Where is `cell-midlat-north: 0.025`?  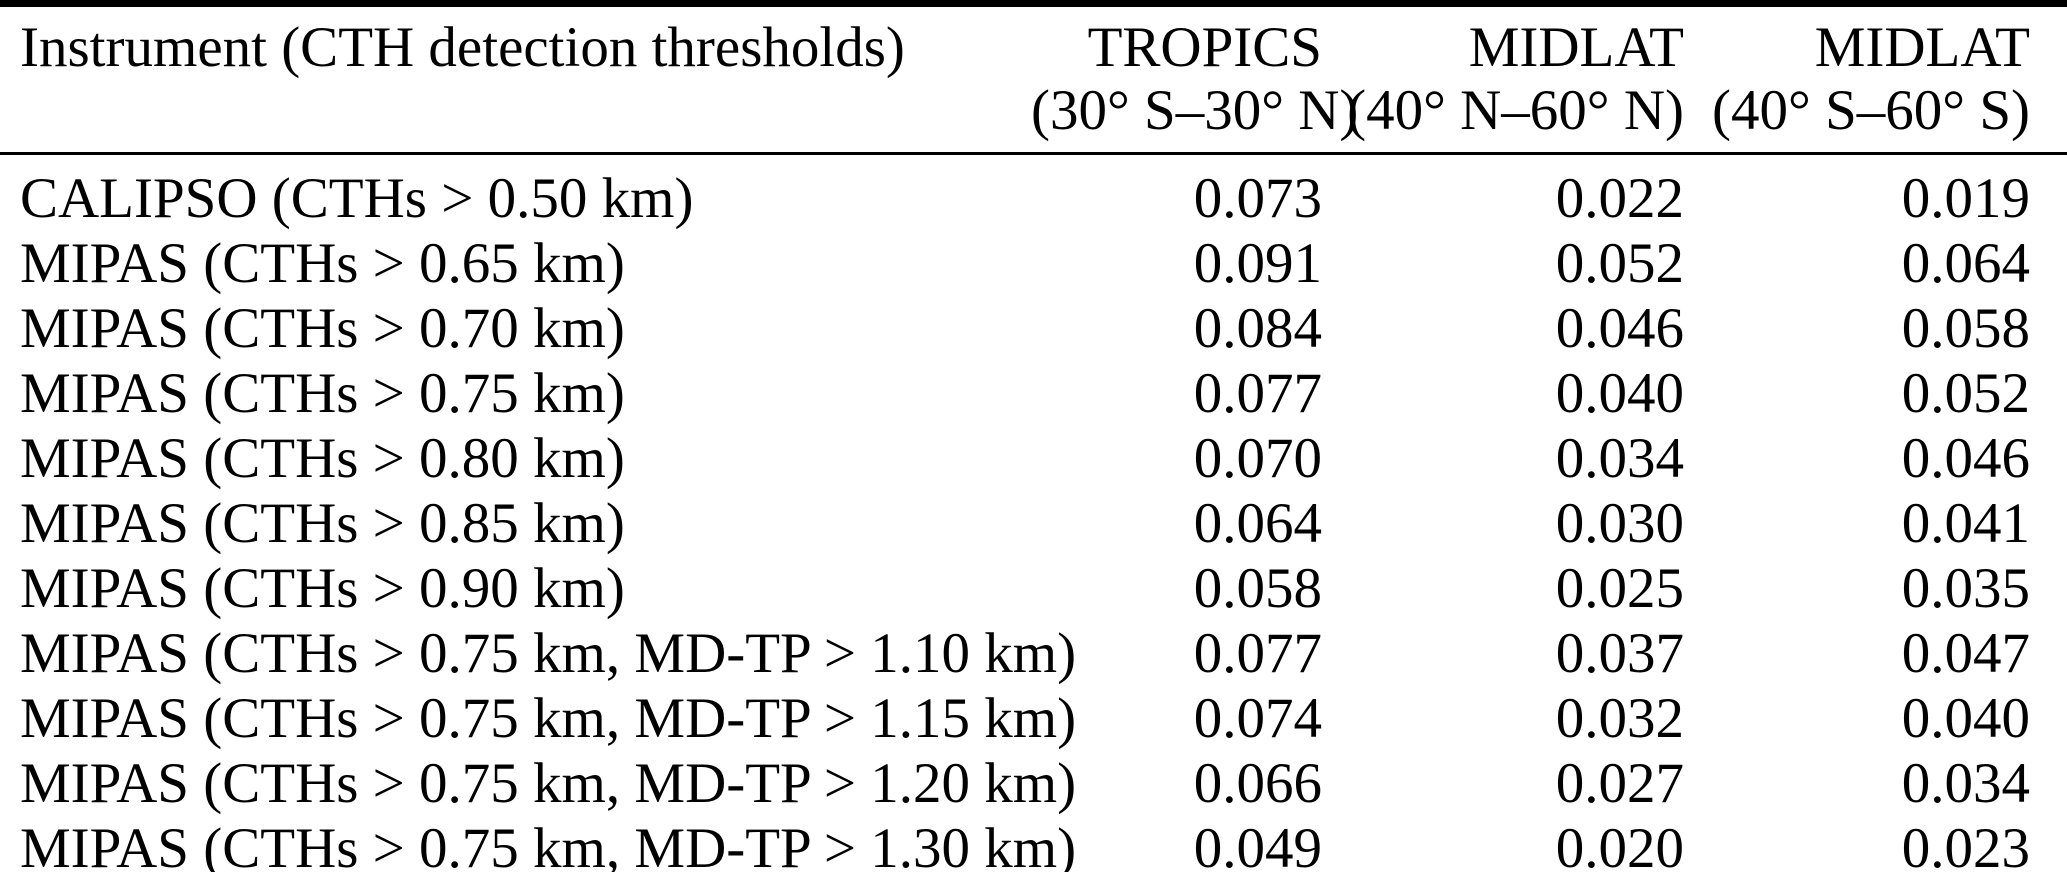
cell-midlat-north: 0.025 is located at coordinates (1619, 588).